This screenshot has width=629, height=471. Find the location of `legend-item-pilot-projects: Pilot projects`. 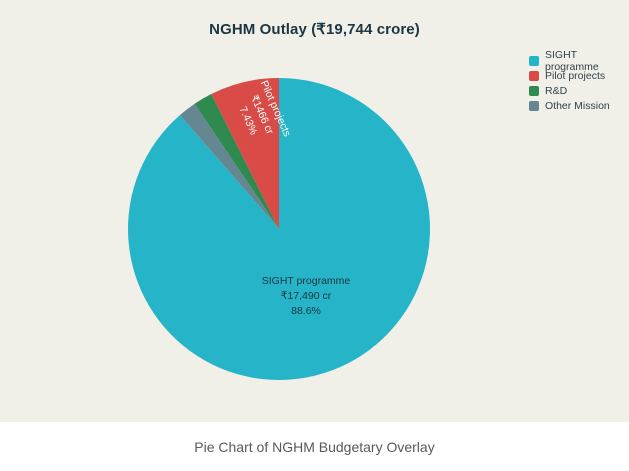

legend-item-pilot-projects: Pilot projects is located at coordinates (579, 75).